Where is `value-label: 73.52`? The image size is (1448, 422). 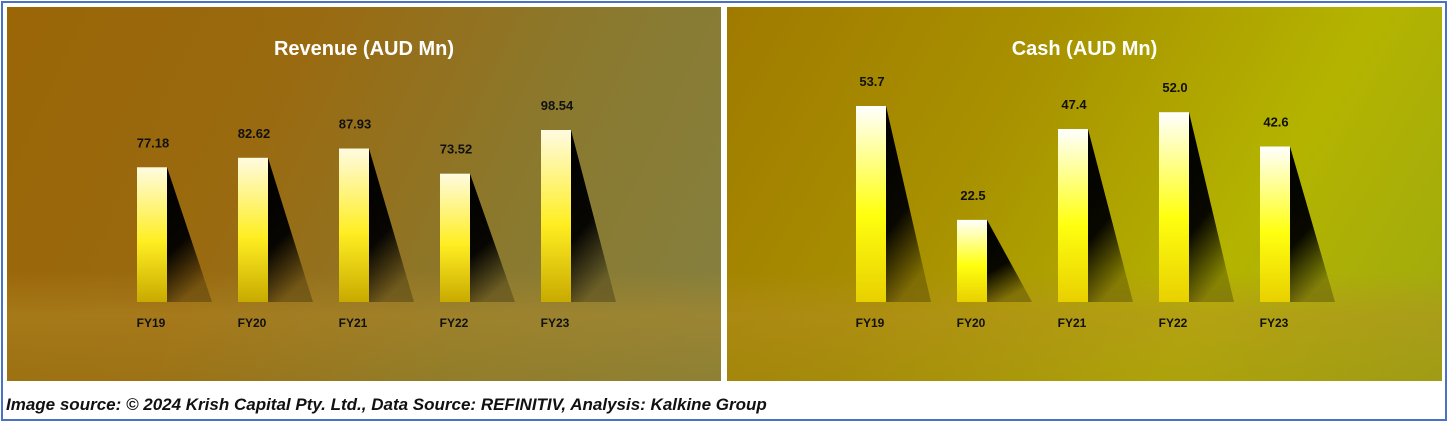
value-label: 73.52 is located at coordinates (456, 149).